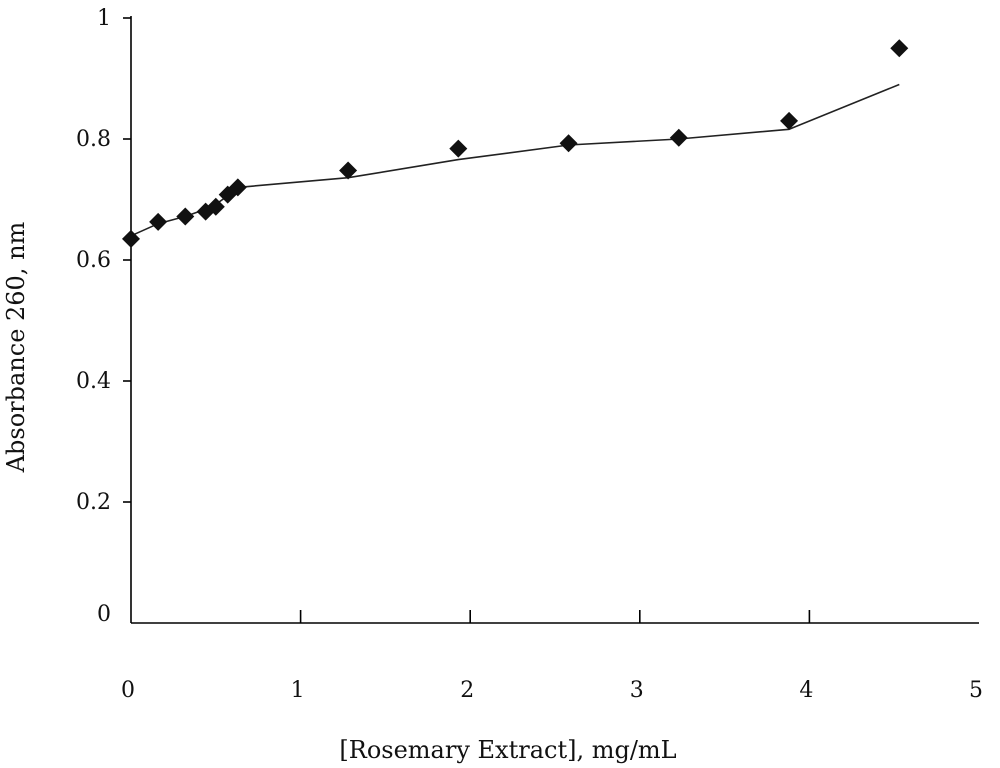  Describe the element at coordinates (298, 690) in the screenshot. I see `x-tick-label: 1` at that location.